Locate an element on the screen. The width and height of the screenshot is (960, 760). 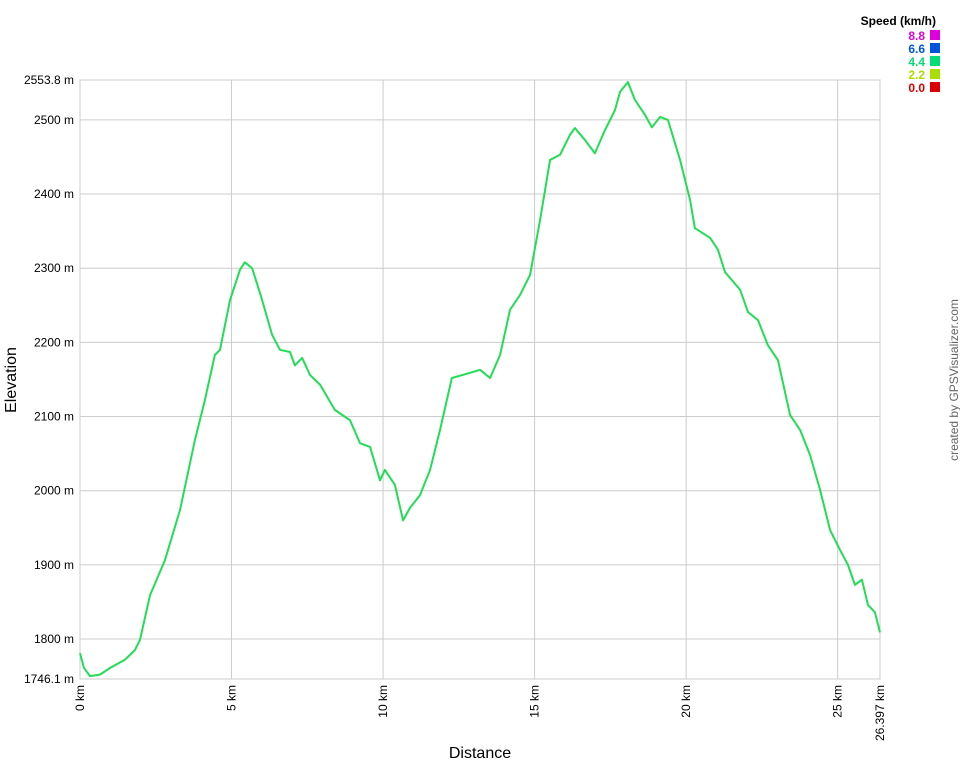
x-tick-label: 15 km is located at coordinates (535, 701).